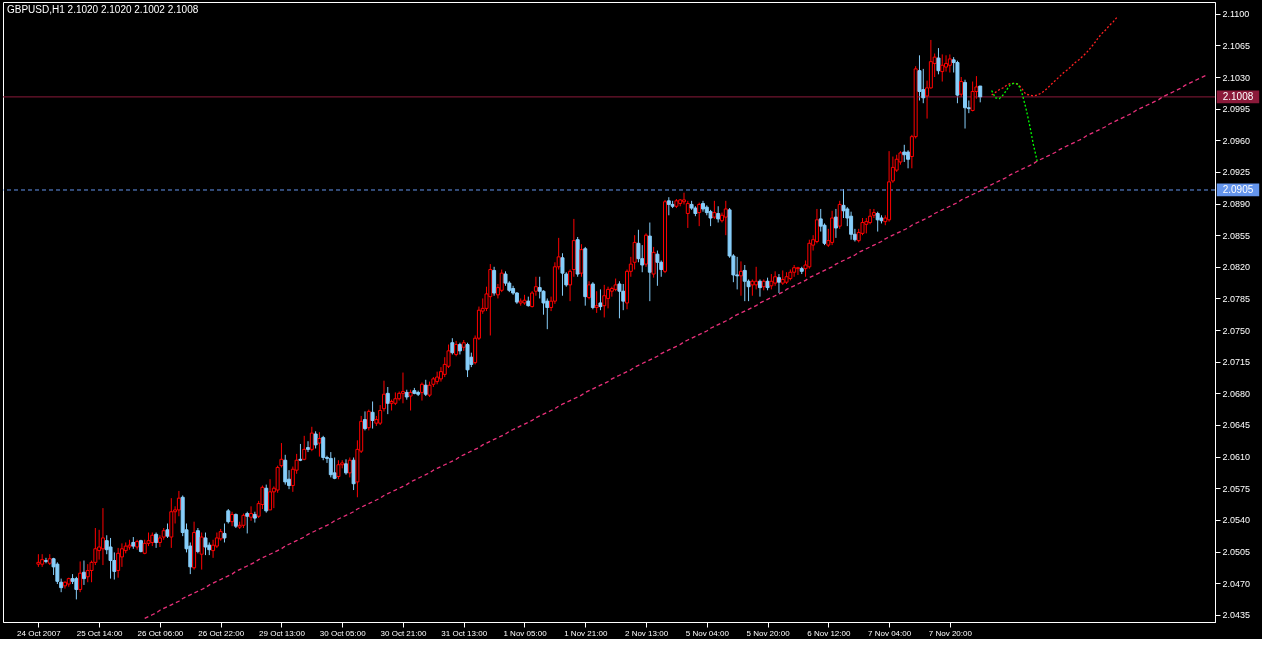 This screenshot has width=1276, height=652. What do you see at coordinates (1236, 393) in the screenshot?
I see `y-tick-label: 2.0680` at bounding box center [1236, 393].